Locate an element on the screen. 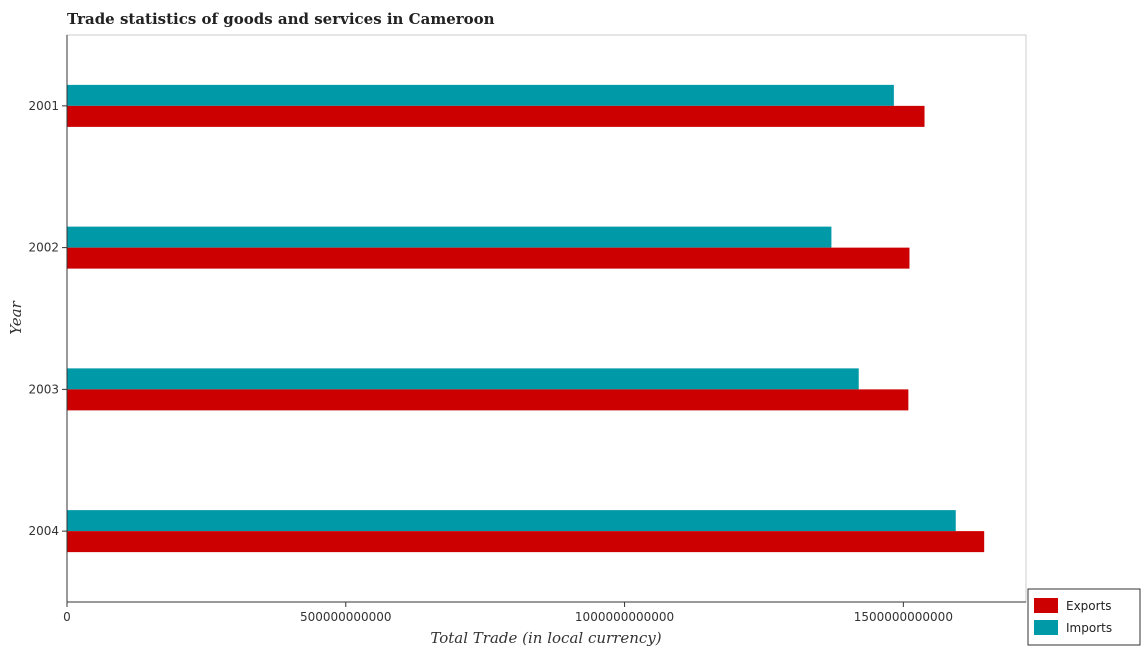  x-tick-label: 1500000000000 is located at coordinates (903, 617).